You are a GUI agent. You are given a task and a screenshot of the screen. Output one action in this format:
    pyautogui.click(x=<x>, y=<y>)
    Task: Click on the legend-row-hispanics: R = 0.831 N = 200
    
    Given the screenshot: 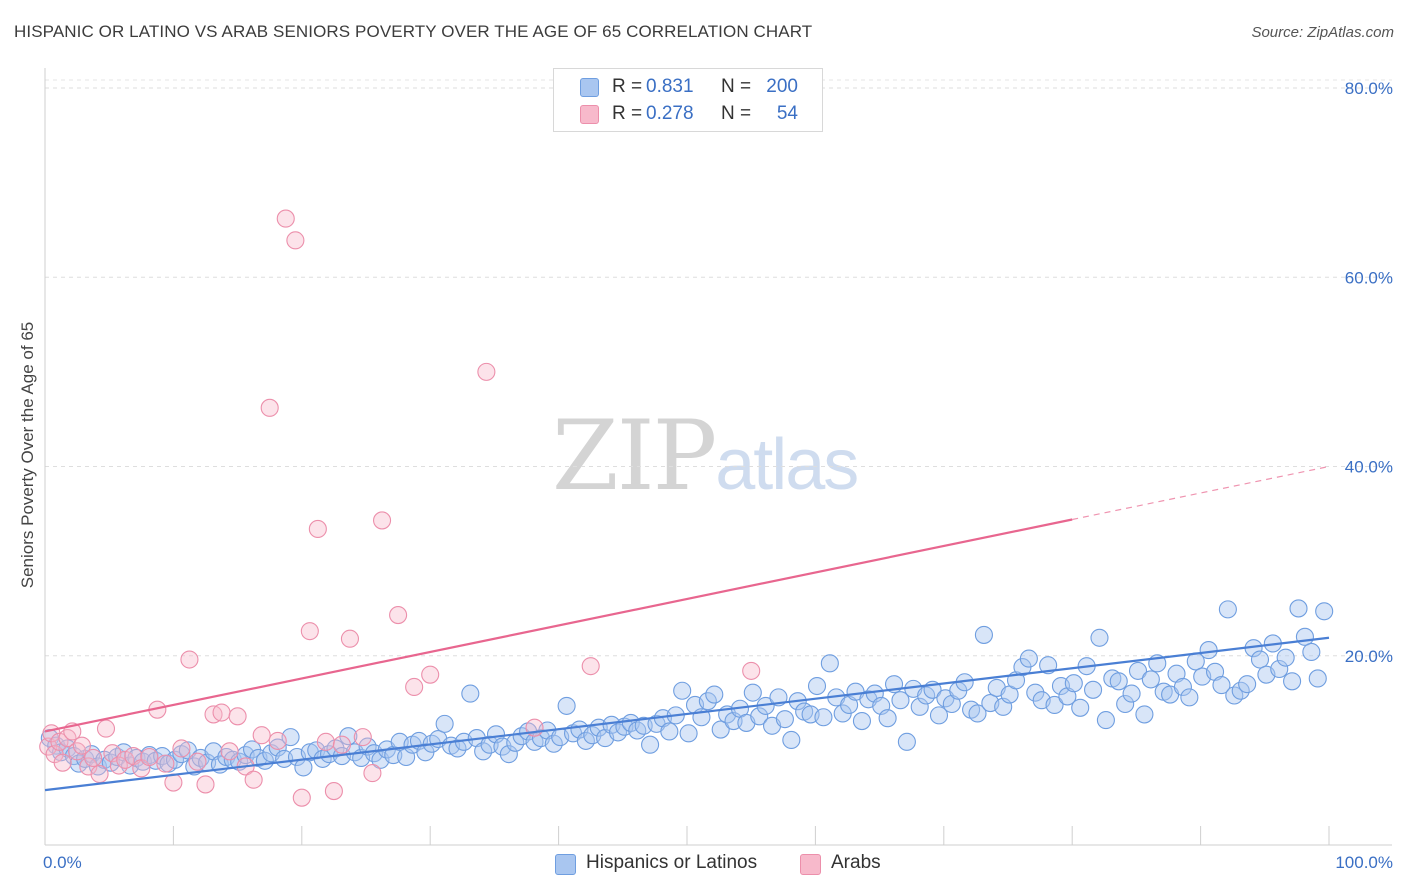 What is the action you would take?
    pyautogui.click(x=688, y=87)
    